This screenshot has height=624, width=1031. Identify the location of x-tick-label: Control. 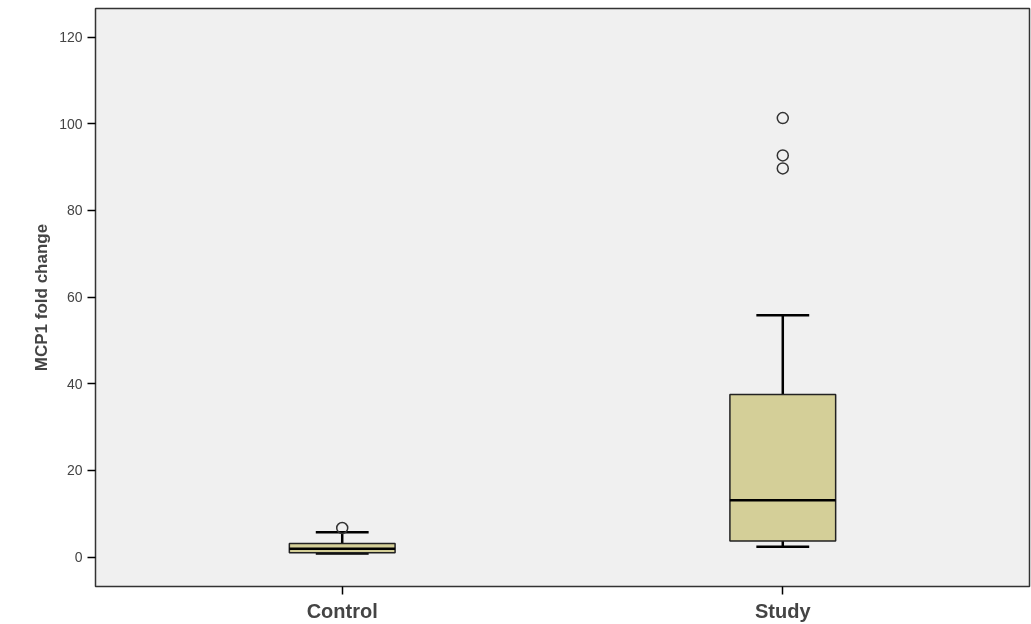
(342, 610).